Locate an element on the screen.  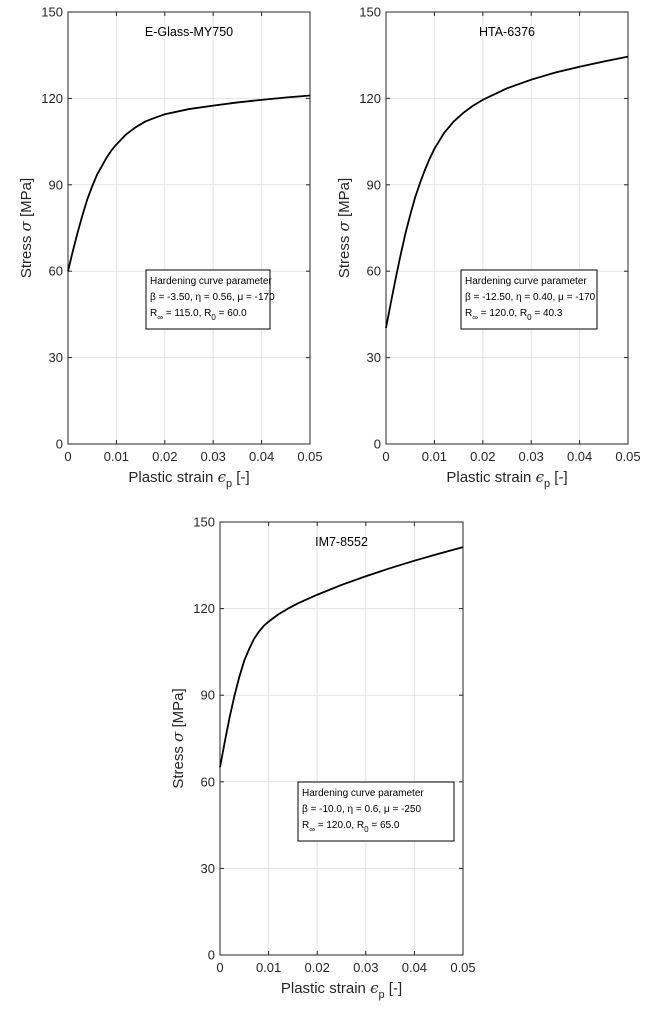
chart-title: E-Glass-MY750 is located at coordinates (189, 32).